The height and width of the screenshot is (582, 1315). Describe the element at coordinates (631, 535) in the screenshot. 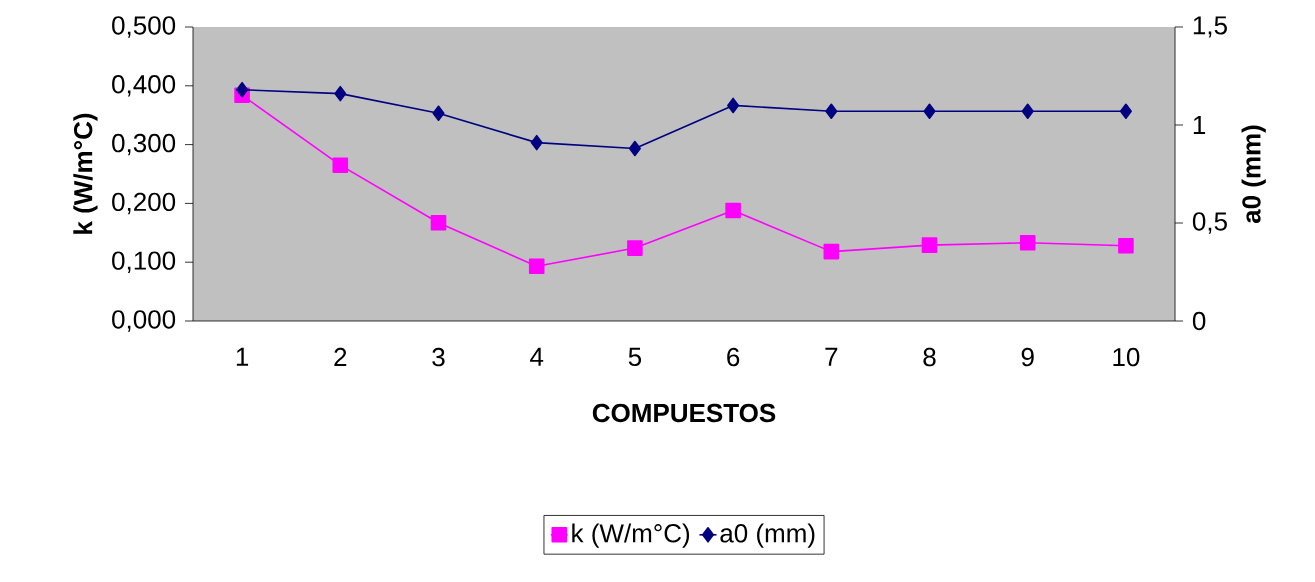

I see `legend-label: k (W/m°C)` at that location.